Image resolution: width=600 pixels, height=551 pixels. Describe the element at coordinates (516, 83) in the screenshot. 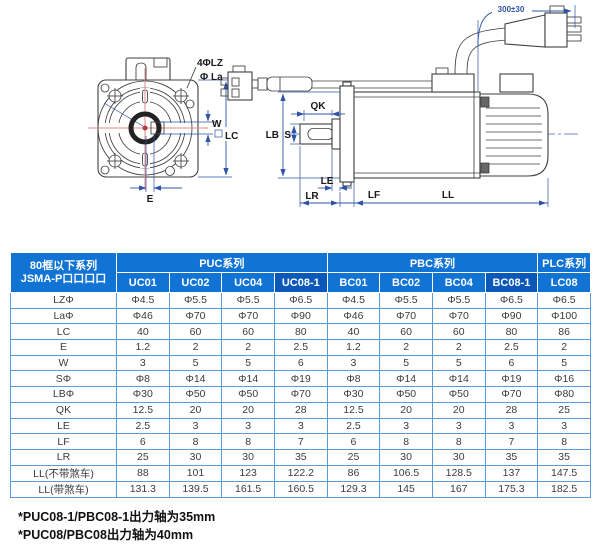

I see `terminal-block-right` at that location.